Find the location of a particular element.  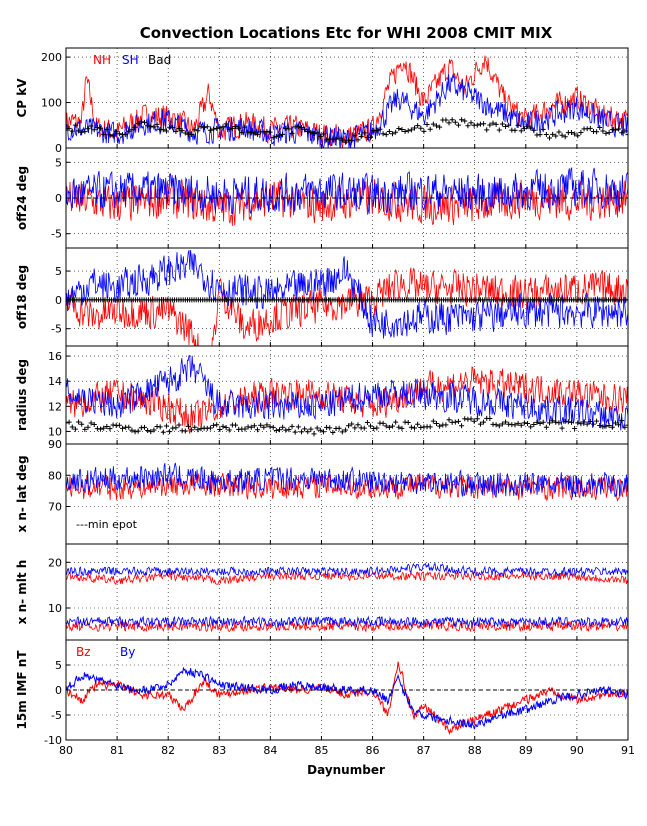

series-radius-bad is located at coordinates (347, 426).